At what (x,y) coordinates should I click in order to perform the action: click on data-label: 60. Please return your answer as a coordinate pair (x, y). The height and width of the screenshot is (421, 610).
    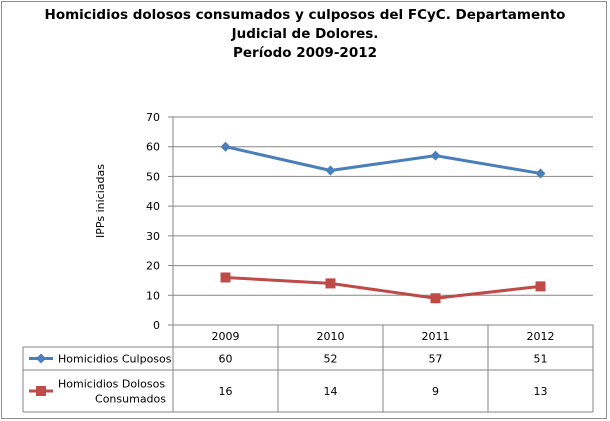
    Looking at the image, I should click on (226, 359).